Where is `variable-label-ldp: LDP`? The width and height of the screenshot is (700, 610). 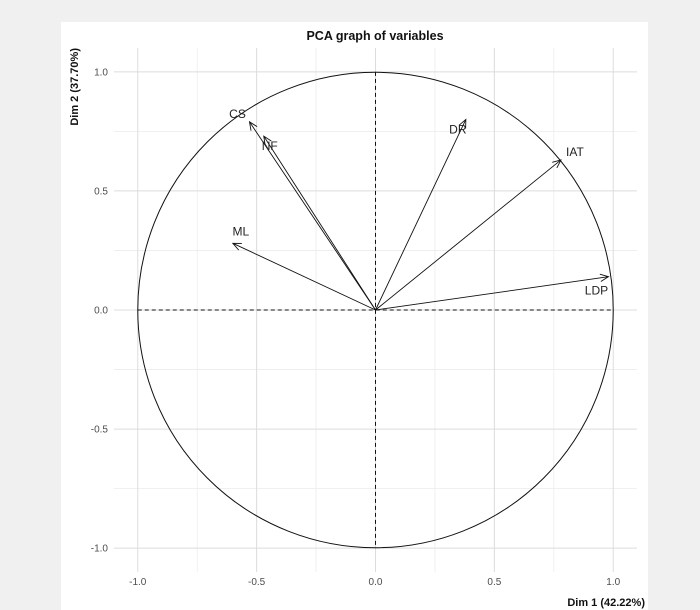 variable-label-ldp: LDP is located at coordinates (596, 291).